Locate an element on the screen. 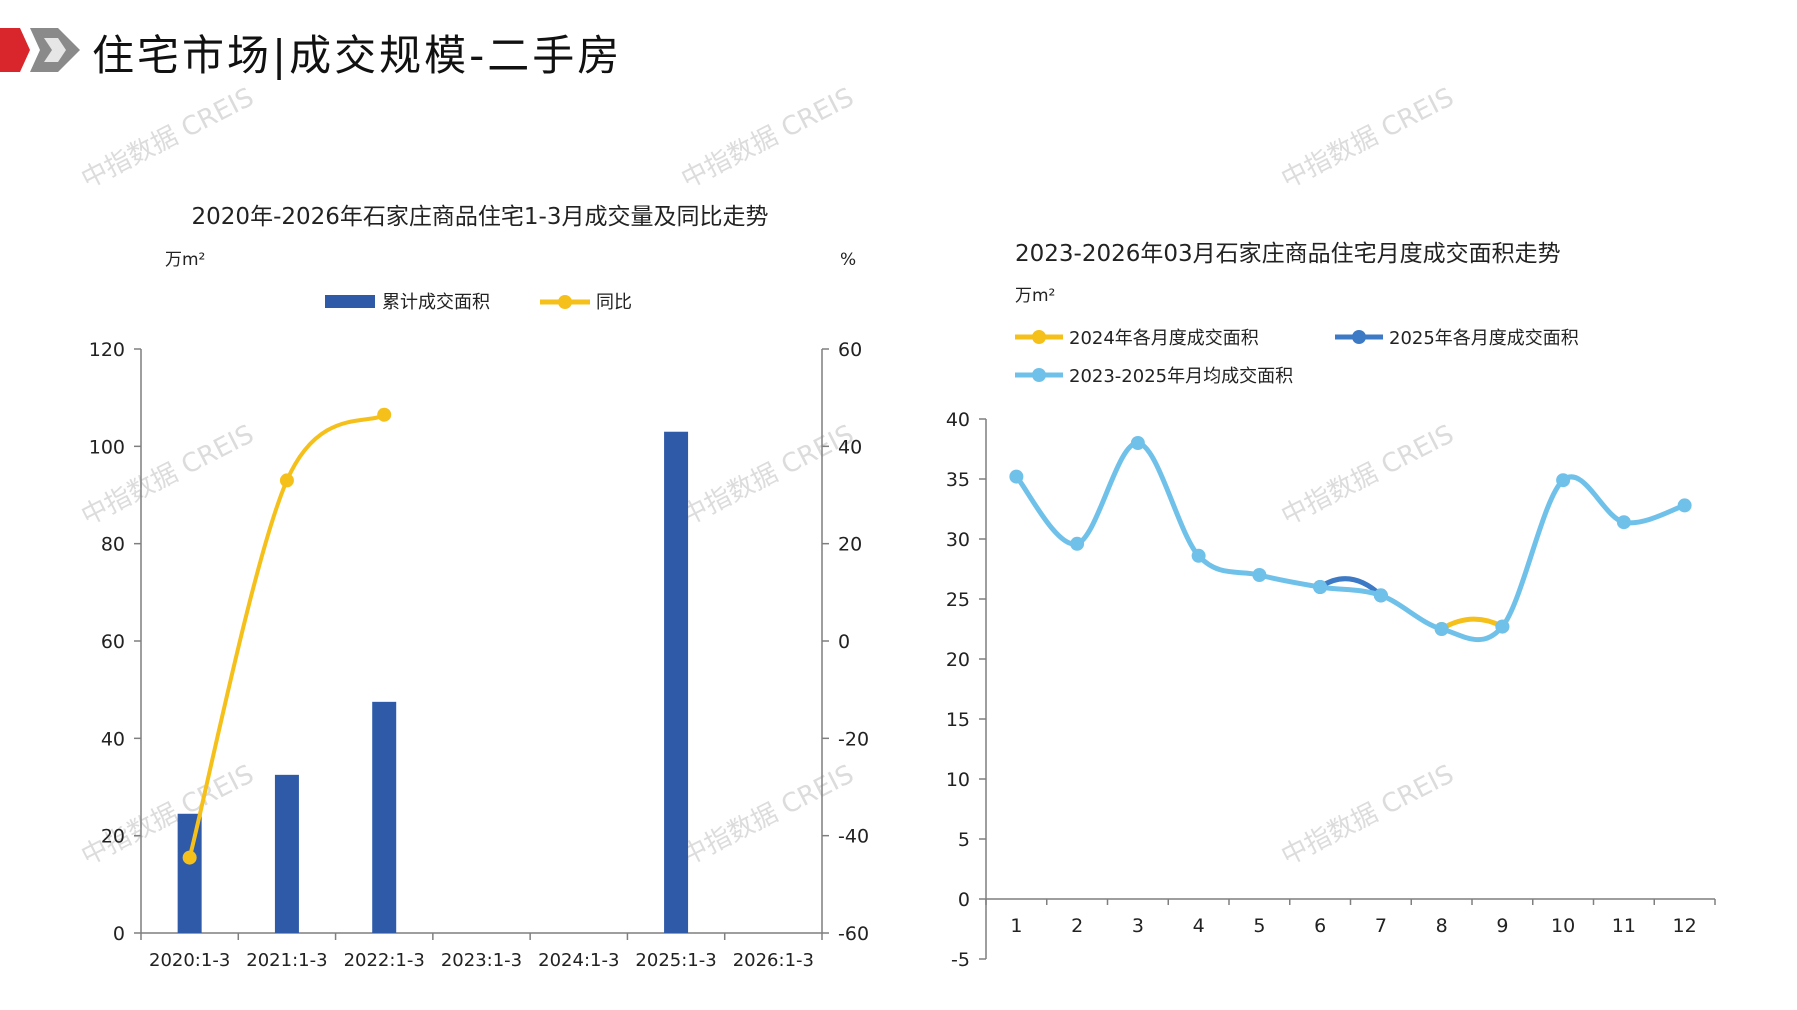  x-tick-label: 2020:1-3 is located at coordinates (189, 960).